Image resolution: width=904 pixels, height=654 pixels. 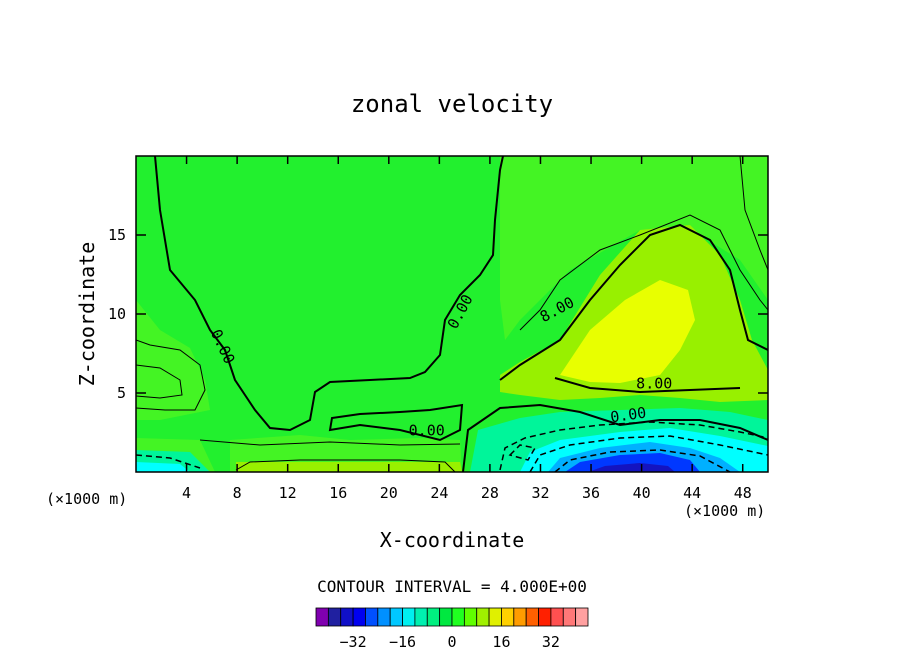 I want to click on x-unit-label-right: (×1000 m), so click(x=724, y=511).